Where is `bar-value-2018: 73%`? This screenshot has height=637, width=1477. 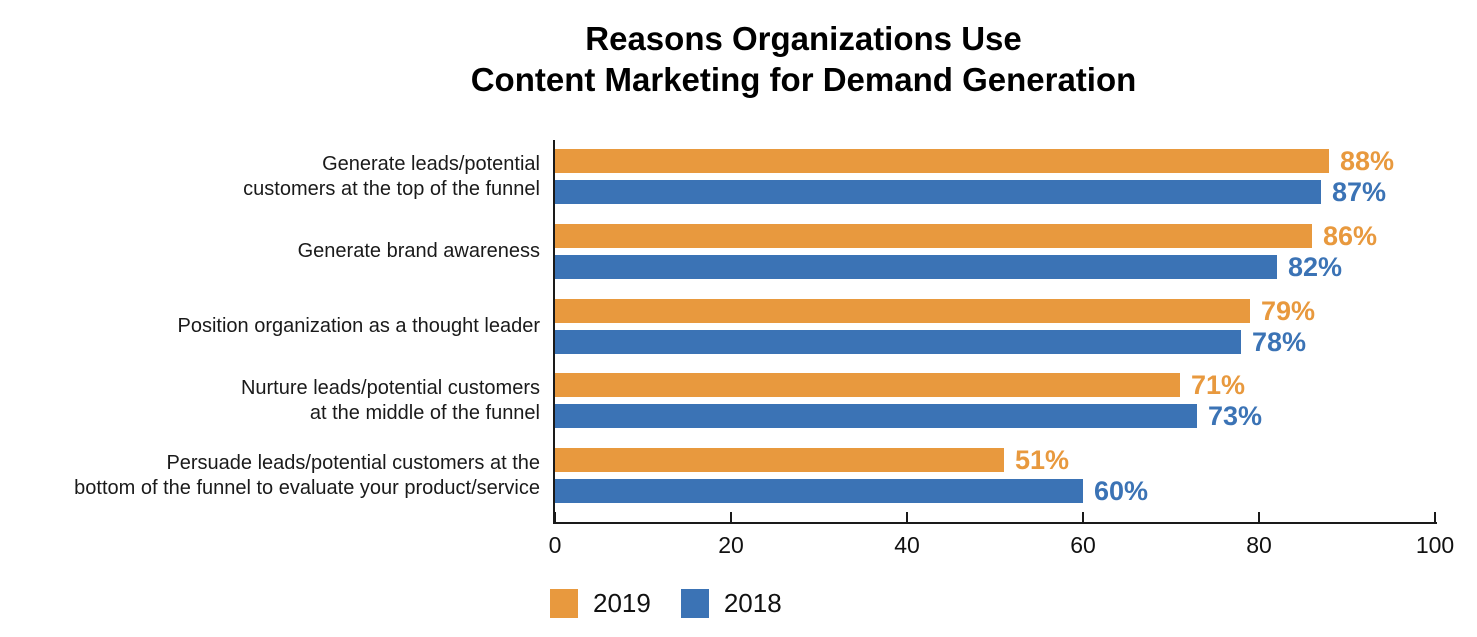
bar-value-2018: 73% is located at coordinates (1235, 416).